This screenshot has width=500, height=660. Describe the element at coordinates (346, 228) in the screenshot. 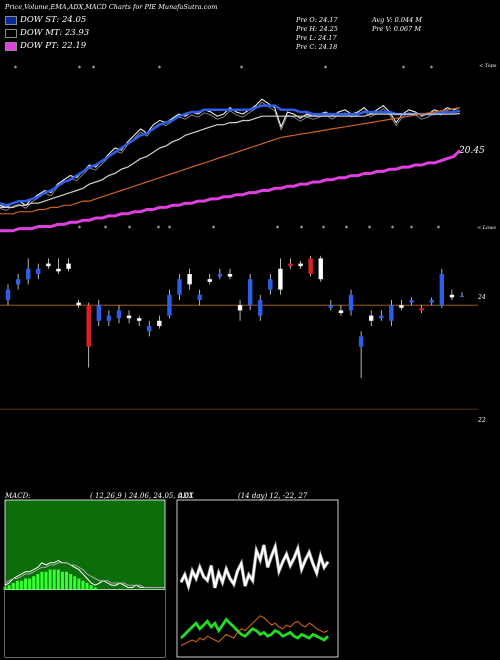

I see `low-marker-9: *` at that location.